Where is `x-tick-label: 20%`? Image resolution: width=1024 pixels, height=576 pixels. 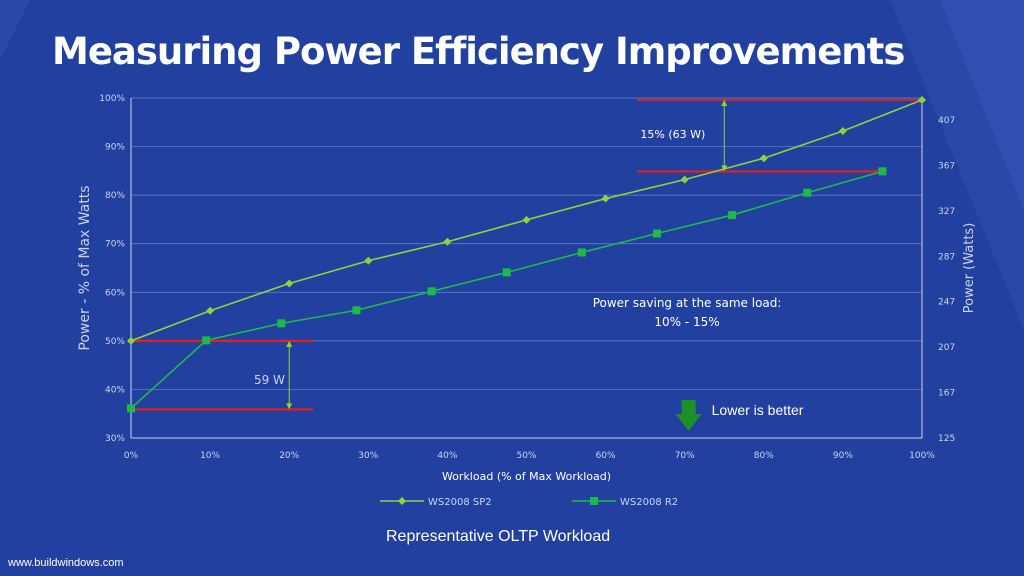
x-tick-label: 20% is located at coordinates (289, 456).